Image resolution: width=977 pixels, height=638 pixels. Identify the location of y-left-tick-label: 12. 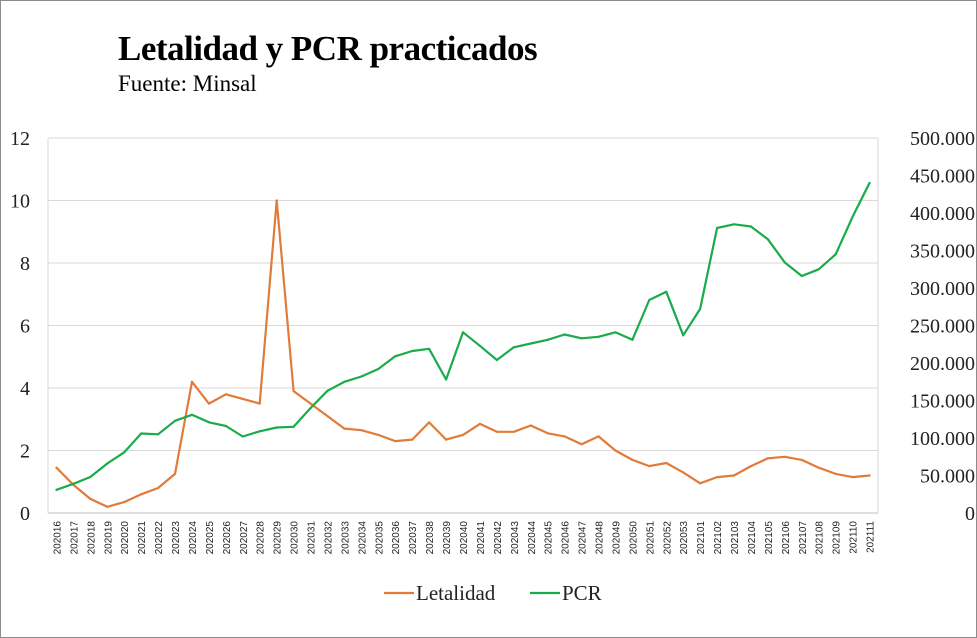
(20, 139).